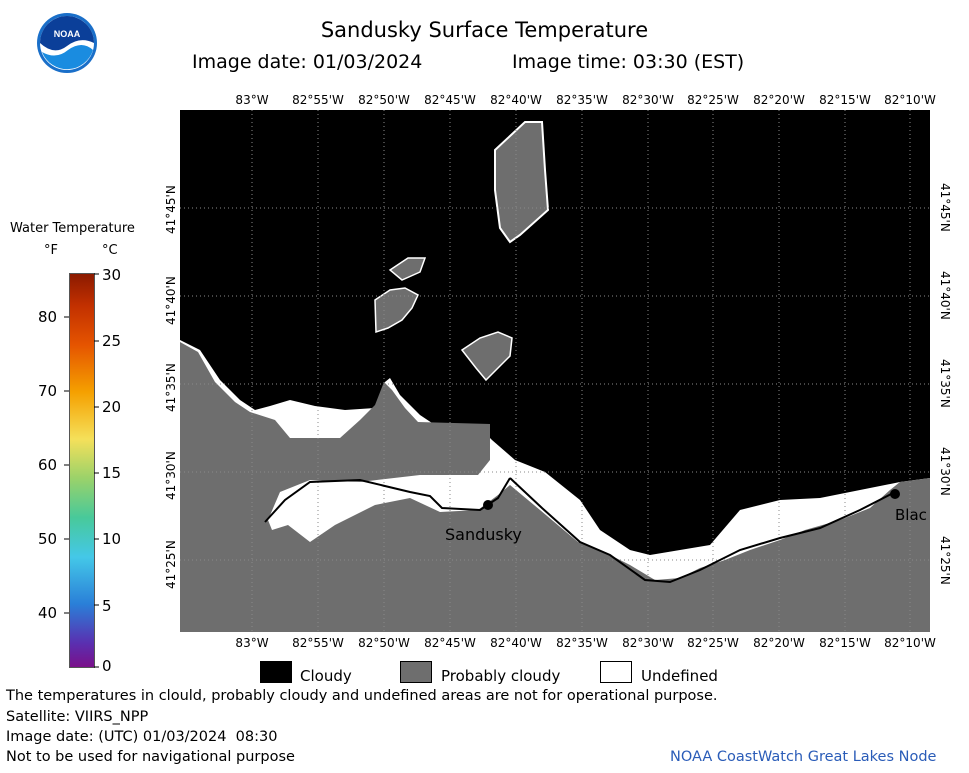 This screenshot has width=969, height=773. Describe the element at coordinates (648, 100) in the screenshot. I see `top-lon-label: 82°30'W` at that location.